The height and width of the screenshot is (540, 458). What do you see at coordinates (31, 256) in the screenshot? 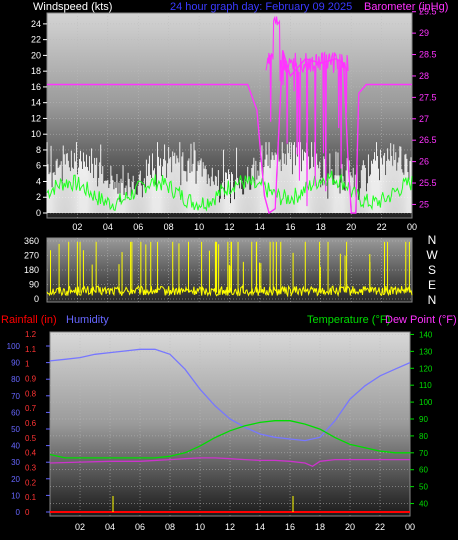
I see `tick-label: 270` at bounding box center [31, 256].